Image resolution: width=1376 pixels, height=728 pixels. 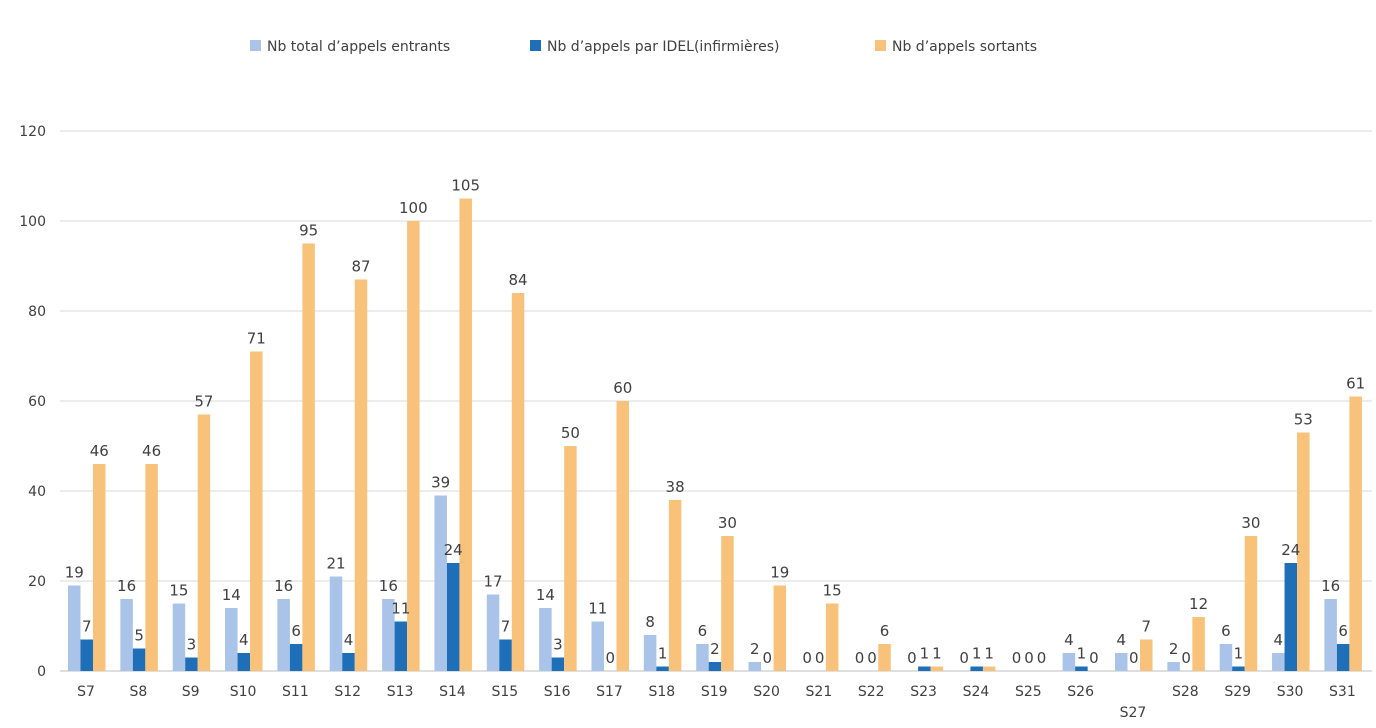 I want to click on data-label: 39, so click(x=440, y=483).